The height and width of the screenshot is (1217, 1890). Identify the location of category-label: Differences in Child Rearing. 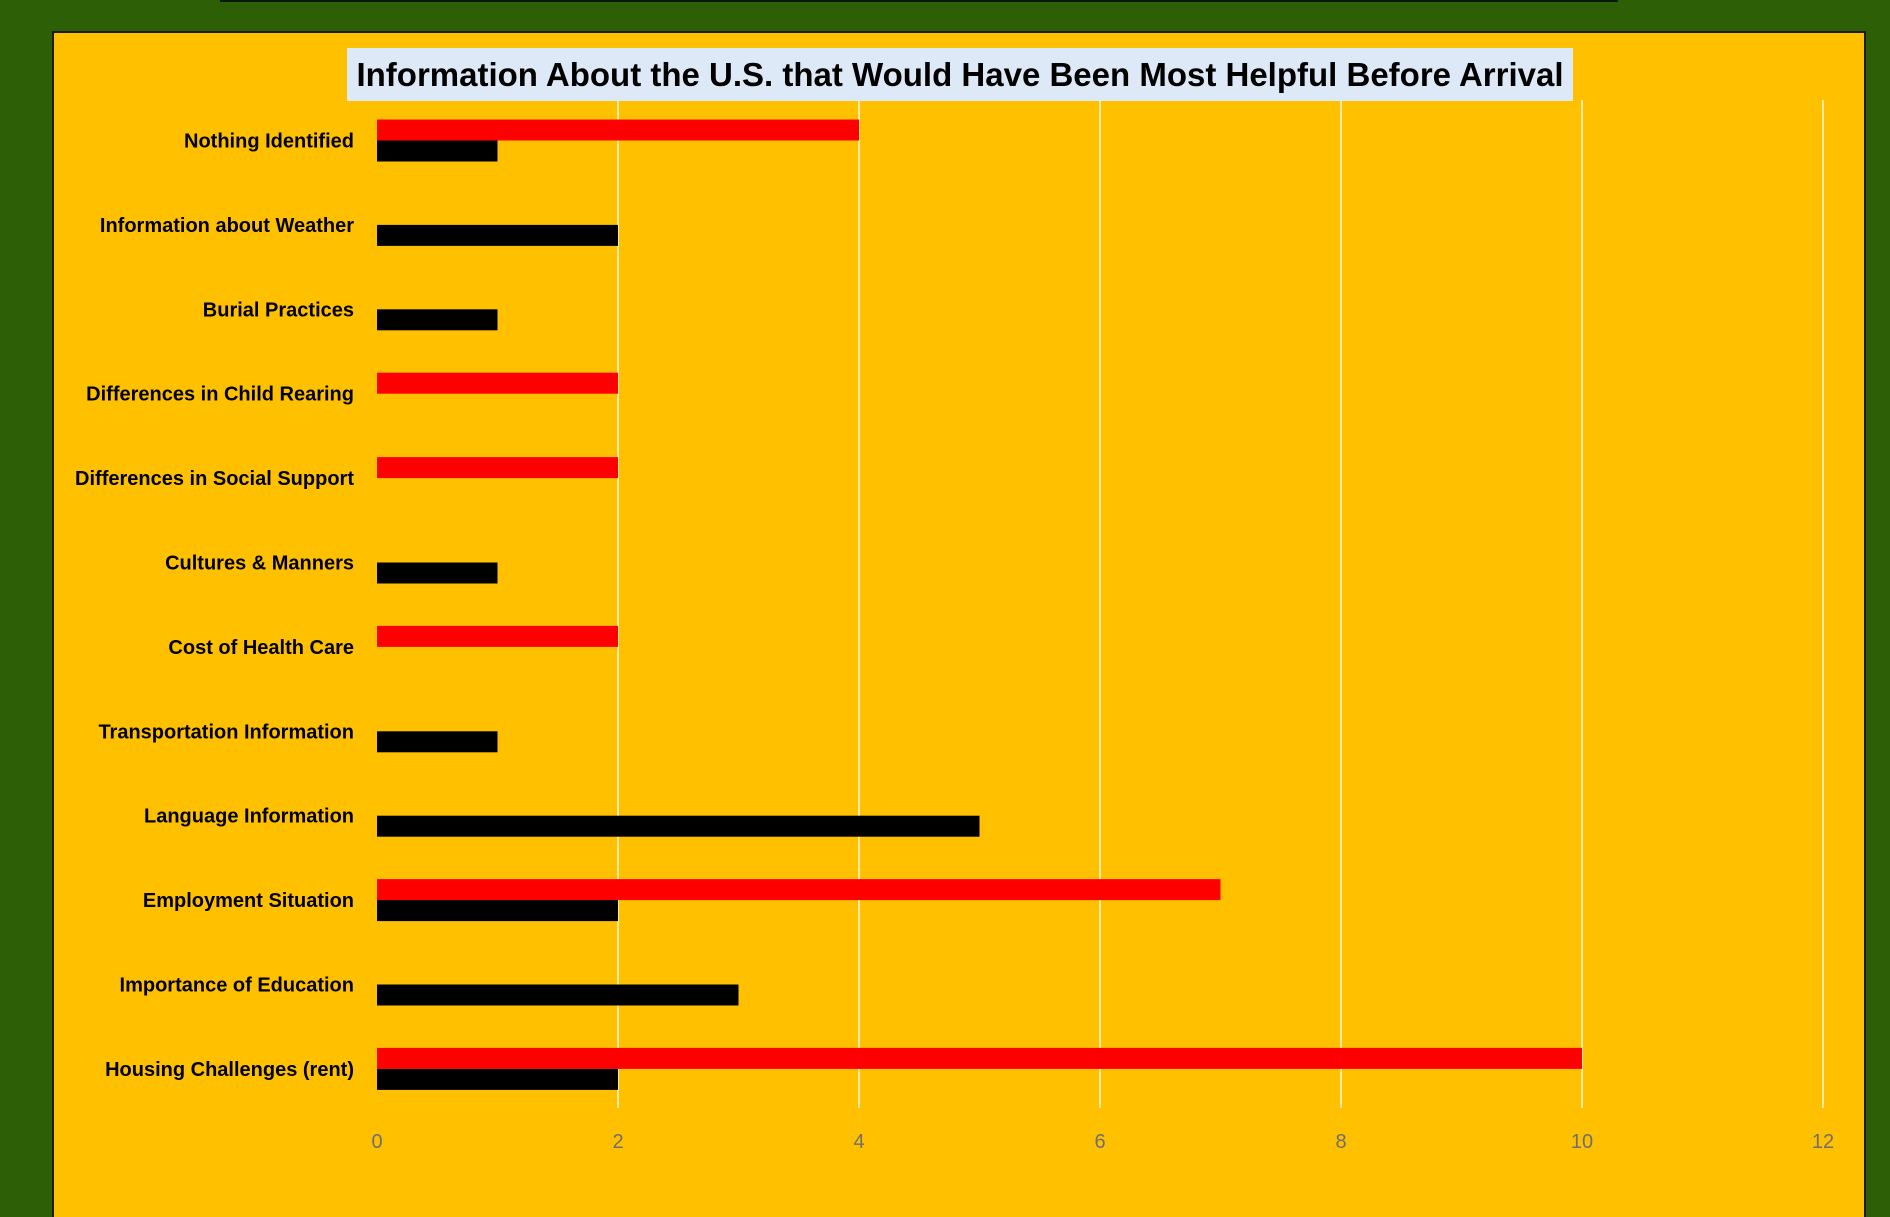
(220, 395).